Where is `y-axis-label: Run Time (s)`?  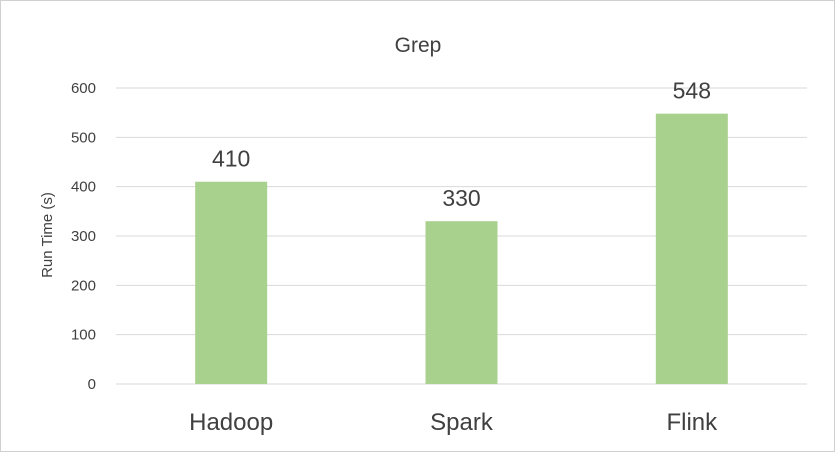
y-axis-label: Run Time (s) is located at coordinates (47, 235).